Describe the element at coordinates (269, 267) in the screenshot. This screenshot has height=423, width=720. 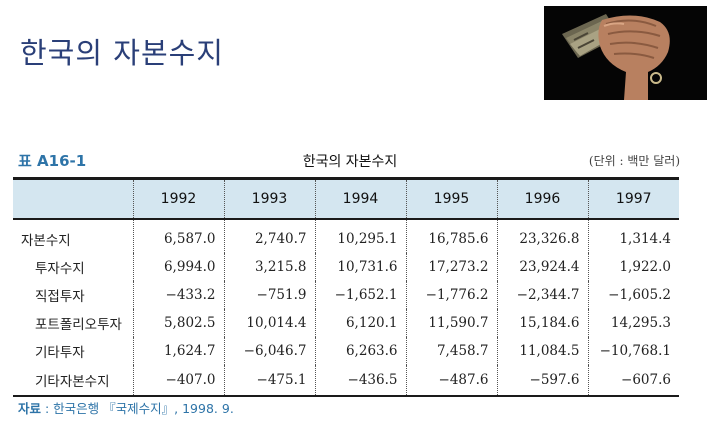
I see `table-cell: 3,215.8` at that location.